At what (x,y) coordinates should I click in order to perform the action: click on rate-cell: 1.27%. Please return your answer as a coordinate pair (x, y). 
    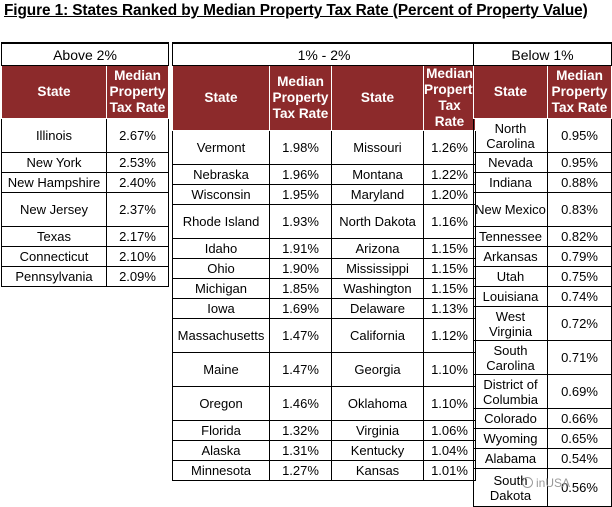
    Looking at the image, I should click on (300, 470).